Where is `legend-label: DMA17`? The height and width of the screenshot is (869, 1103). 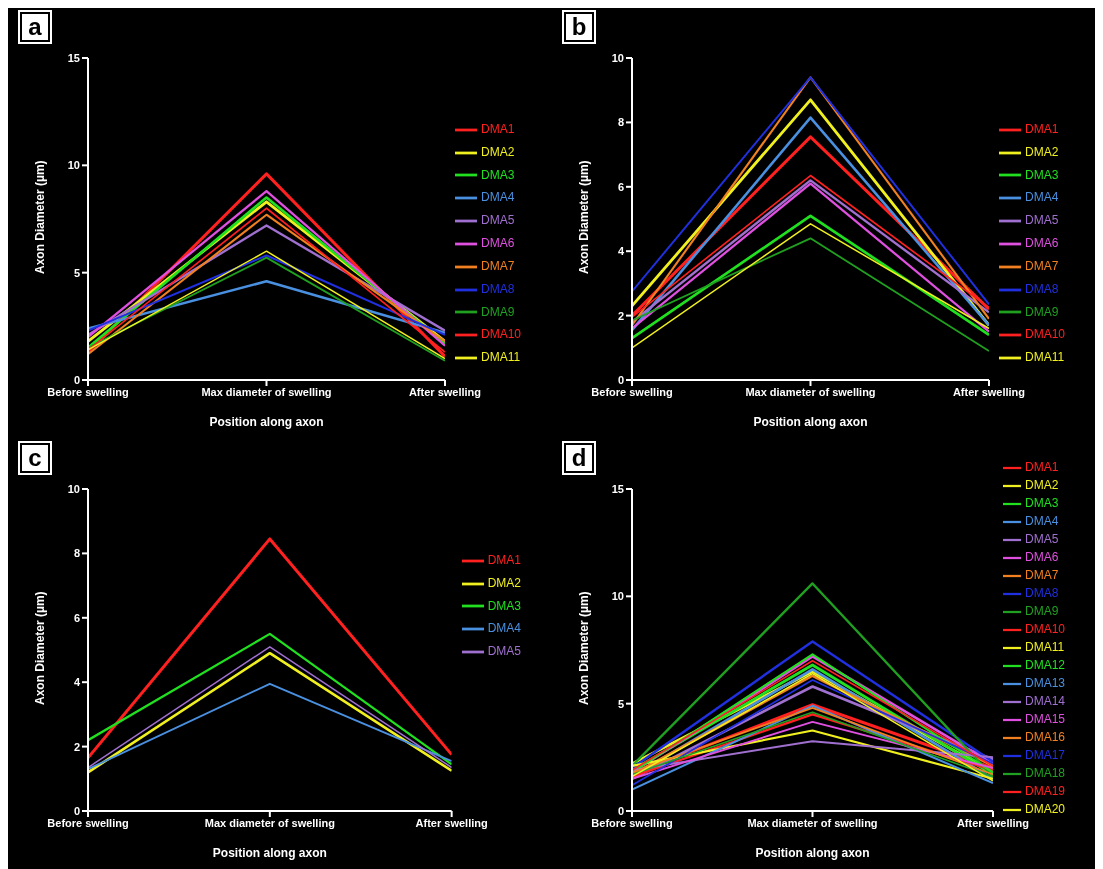 legend-label: DMA17 is located at coordinates (1044, 755).